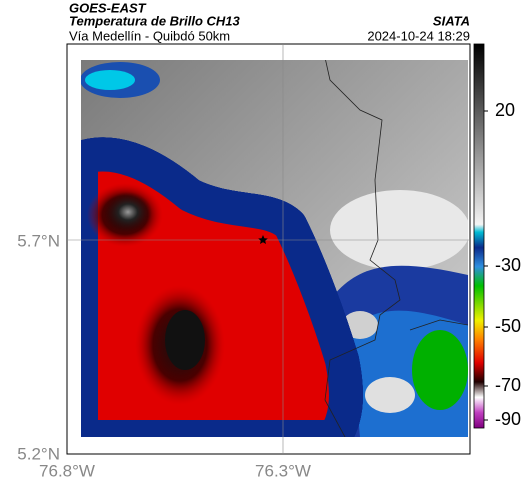  I want to click on lon-label: 76.3°W, so click(283, 470).